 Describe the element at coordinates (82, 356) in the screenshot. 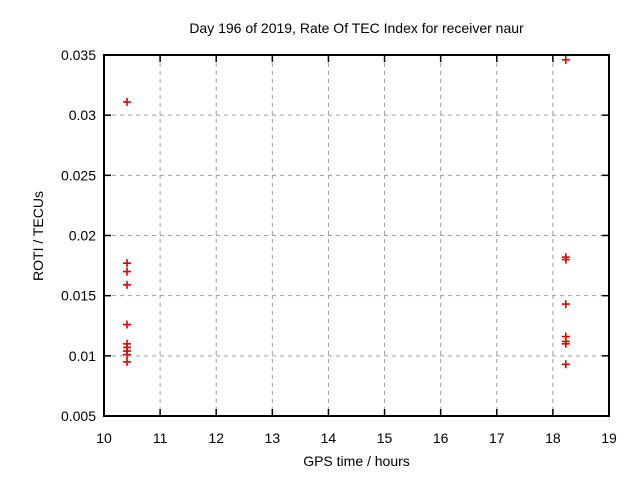

I see `y-tick-label: 0.01` at that location.